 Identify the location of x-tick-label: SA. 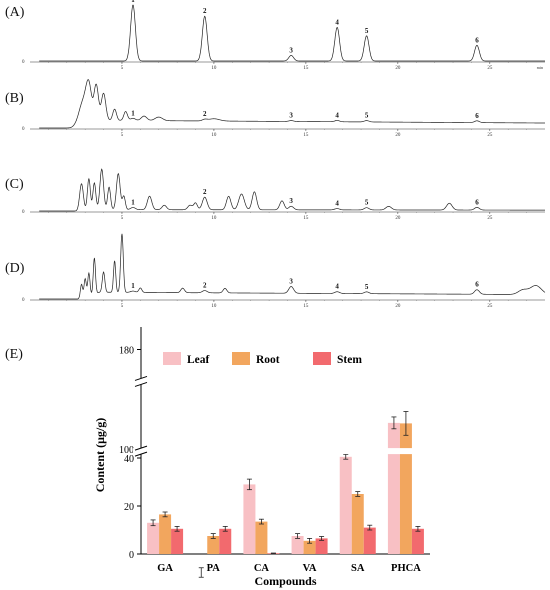
(358, 568).